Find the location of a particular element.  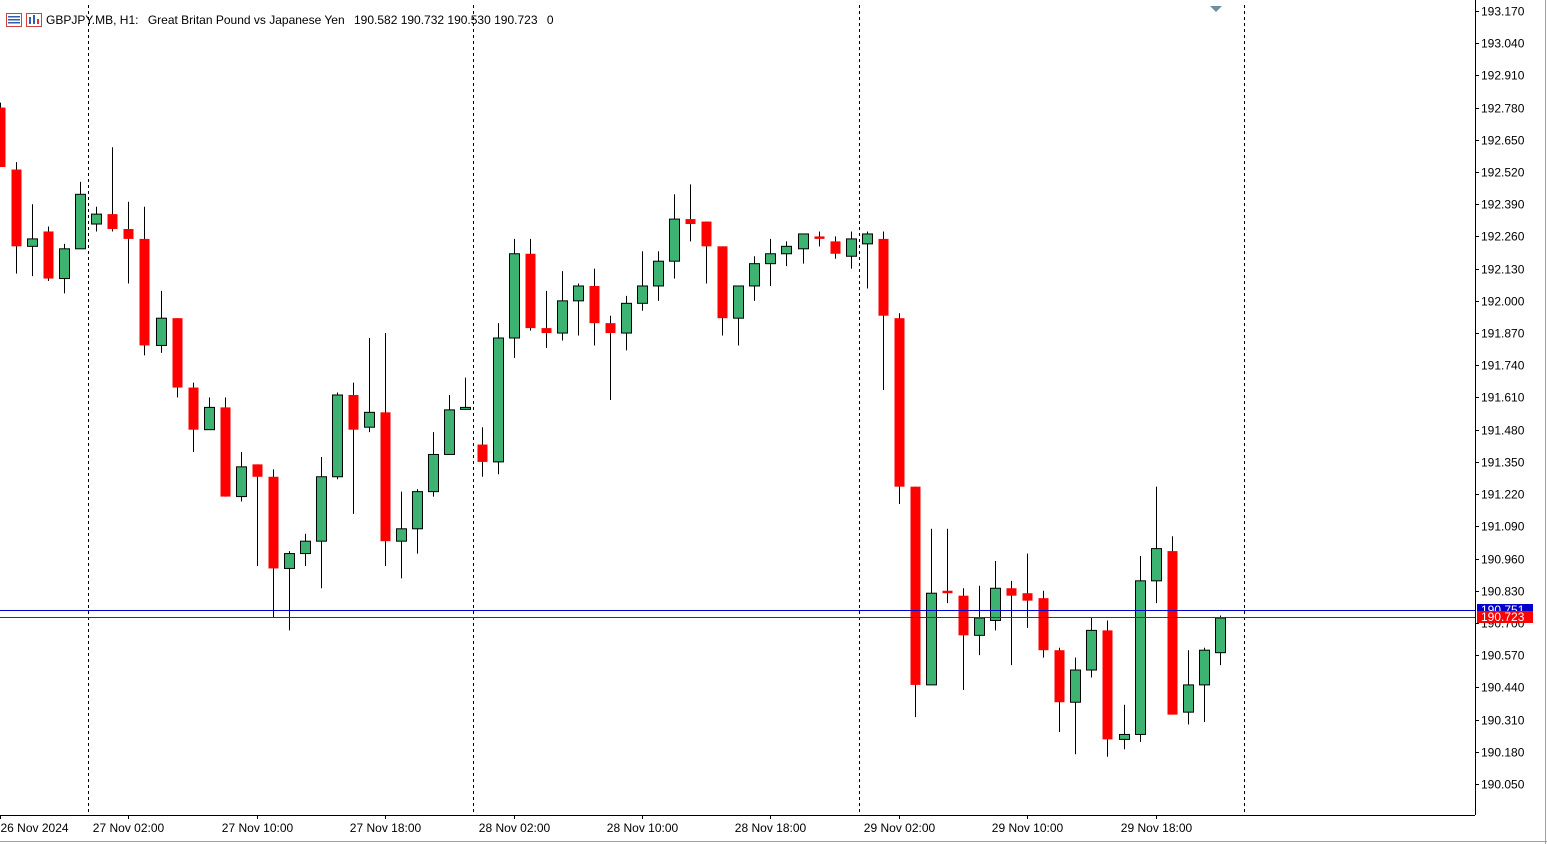

list-icon is located at coordinates (14, 20).